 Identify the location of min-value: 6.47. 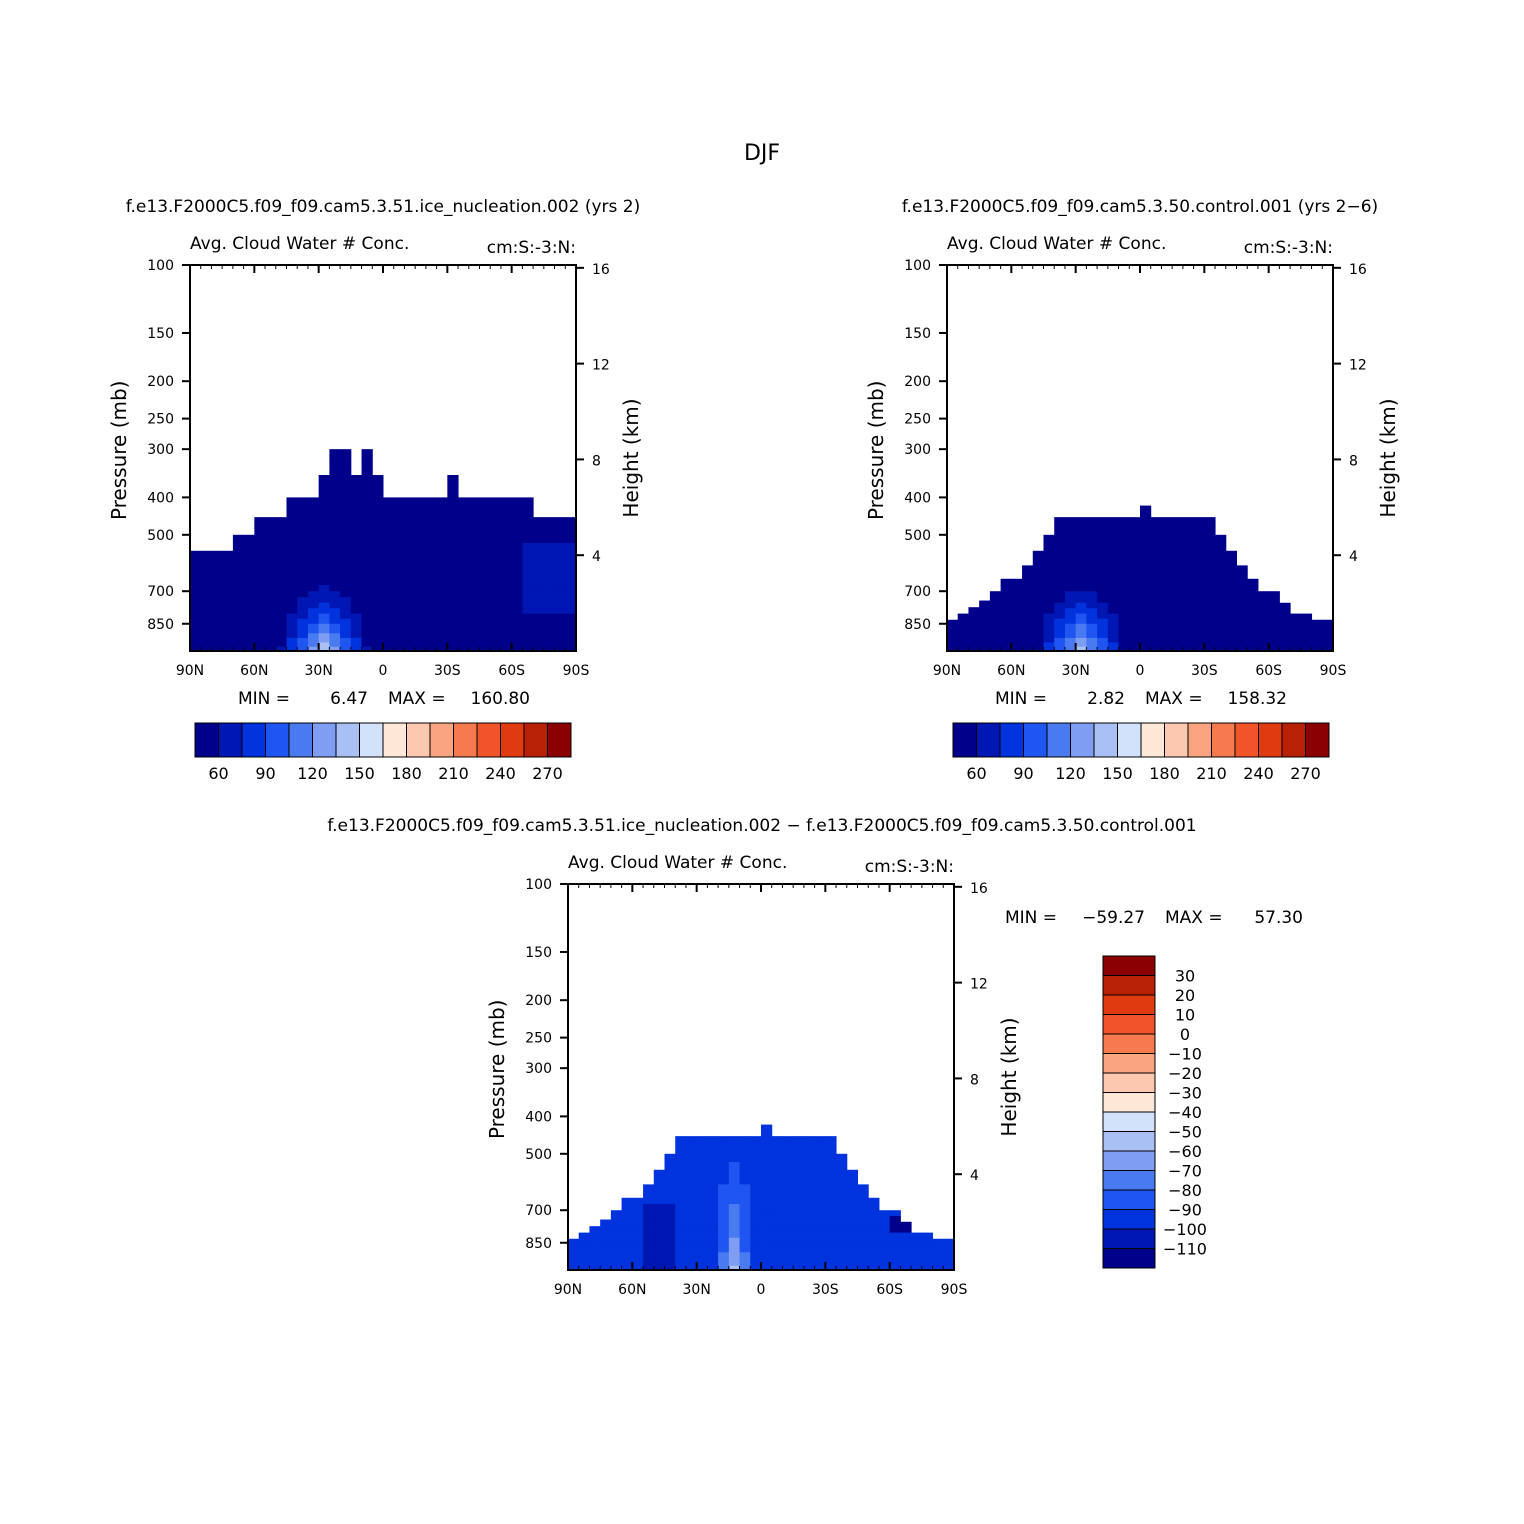
(349, 699).